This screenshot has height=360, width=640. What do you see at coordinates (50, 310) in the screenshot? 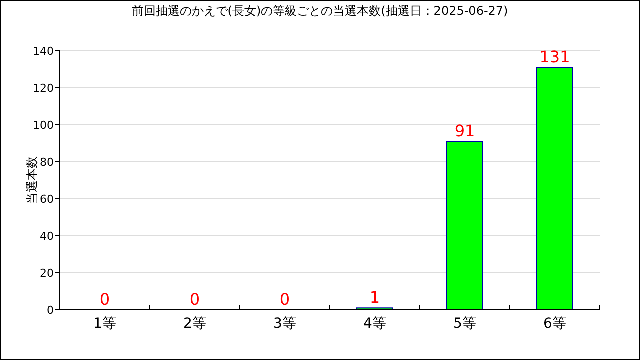
I see `y-tick-label: 0` at bounding box center [50, 310].